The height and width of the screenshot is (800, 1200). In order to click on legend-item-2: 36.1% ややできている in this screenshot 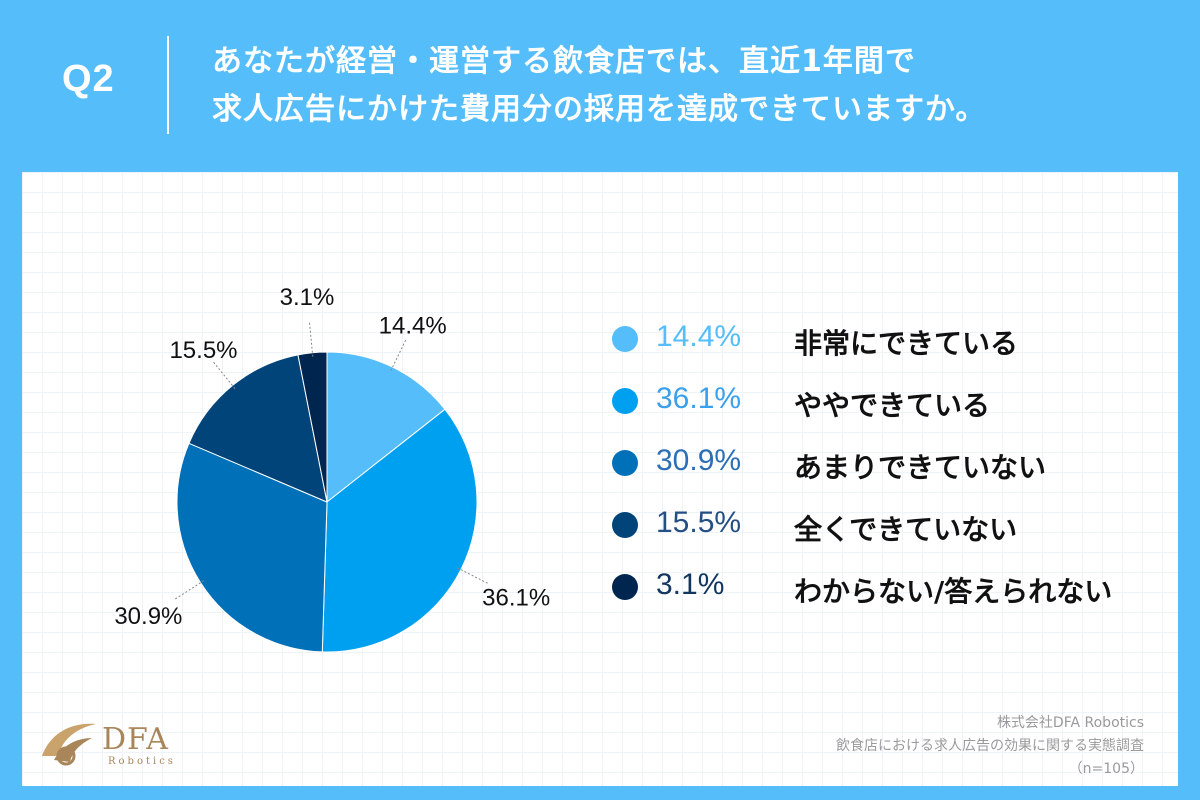, I will do `click(892, 413)`.